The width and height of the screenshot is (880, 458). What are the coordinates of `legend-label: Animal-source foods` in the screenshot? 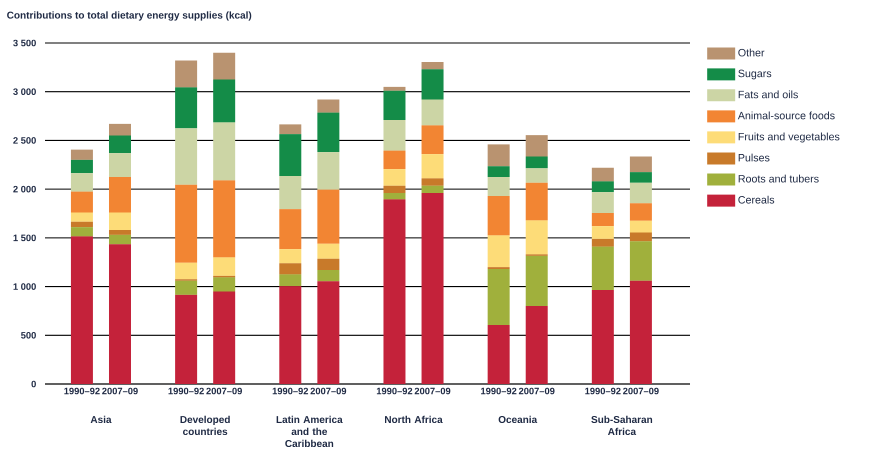 It's located at (786, 116).